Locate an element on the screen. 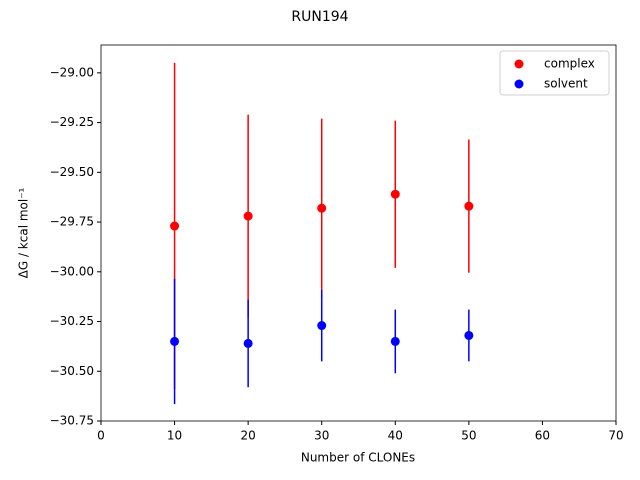  y-tick-label: −29.75 is located at coordinates (72, 222).